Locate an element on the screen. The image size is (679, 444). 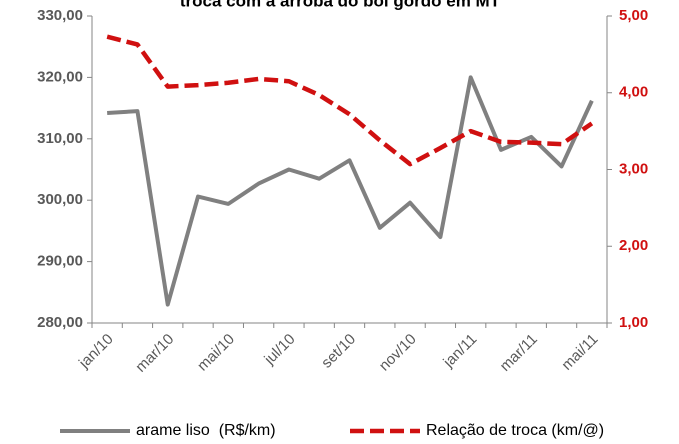
y-tick-label: 300,00 is located at coordinates (60, 199).